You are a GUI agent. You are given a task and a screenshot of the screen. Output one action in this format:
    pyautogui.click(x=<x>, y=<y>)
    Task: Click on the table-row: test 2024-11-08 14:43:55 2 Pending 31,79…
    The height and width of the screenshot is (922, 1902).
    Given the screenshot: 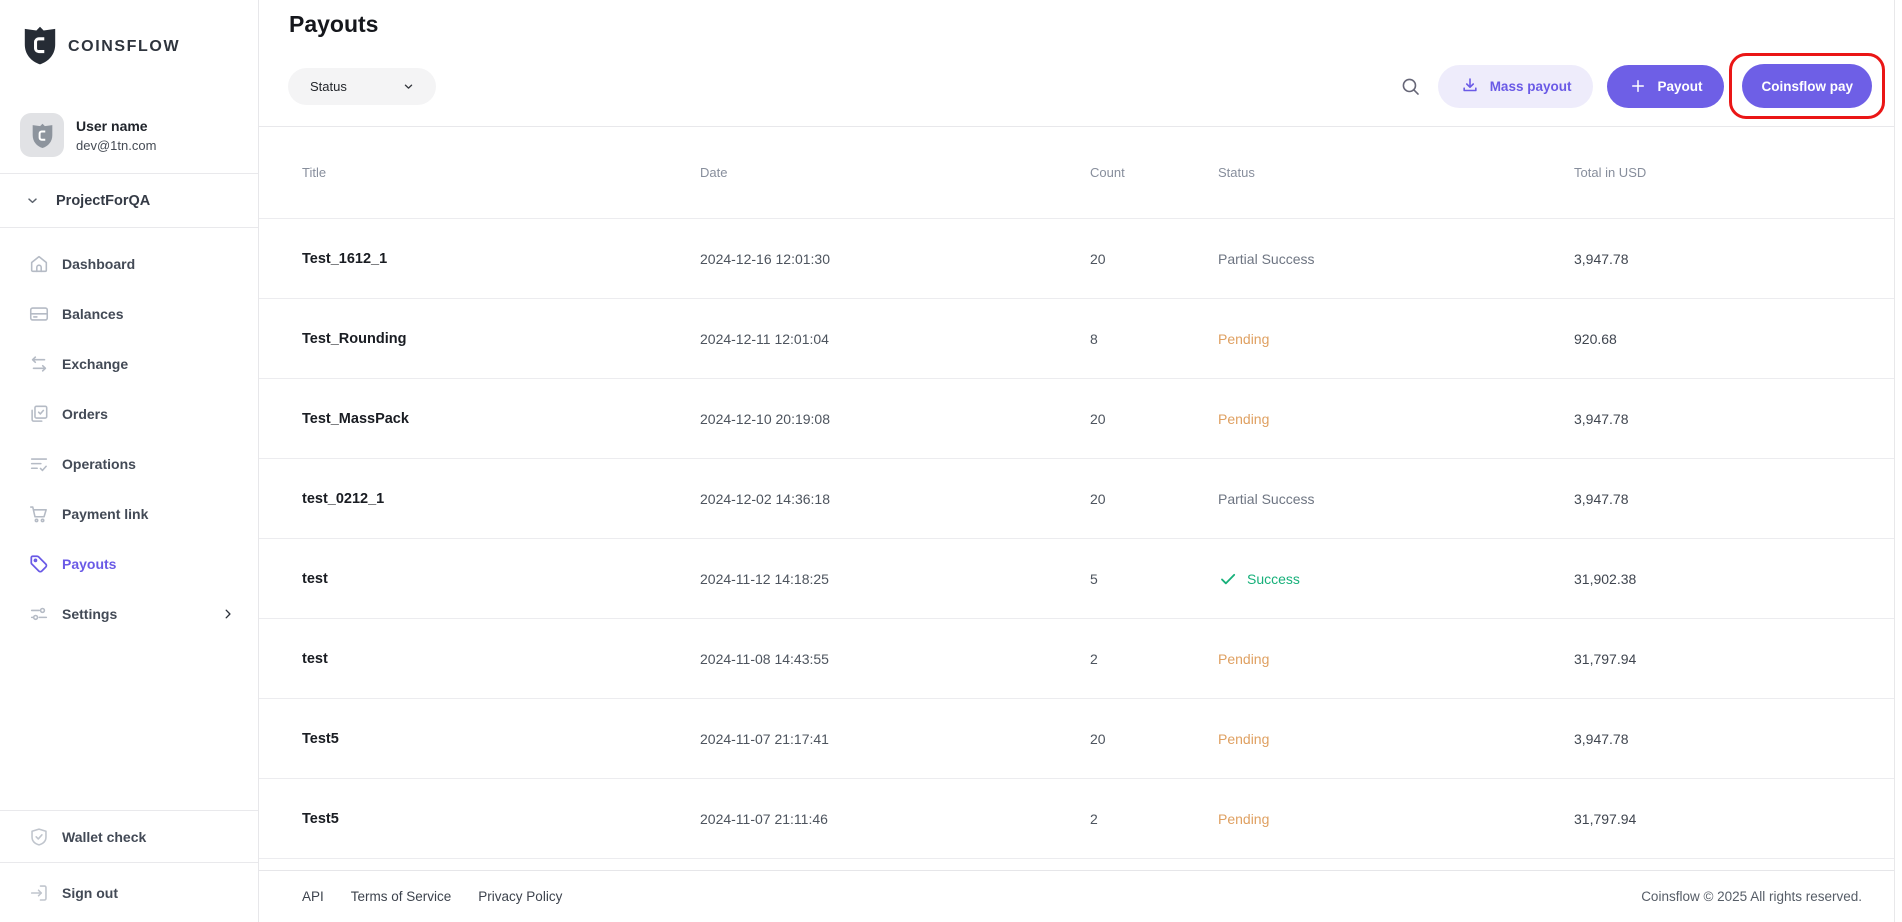 What is the action you would take?
    pyautogui.click(x=1076, y=659)
    